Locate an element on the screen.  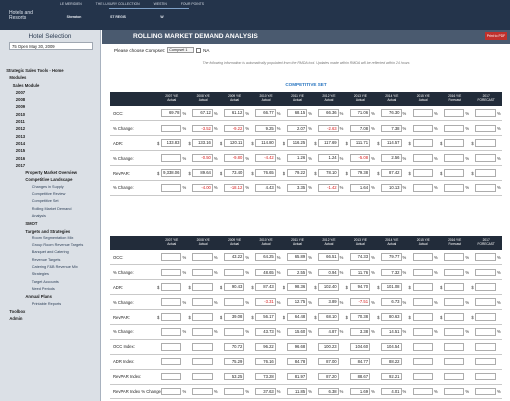
value-field: 3.38 is located at coordinates (360, 332).